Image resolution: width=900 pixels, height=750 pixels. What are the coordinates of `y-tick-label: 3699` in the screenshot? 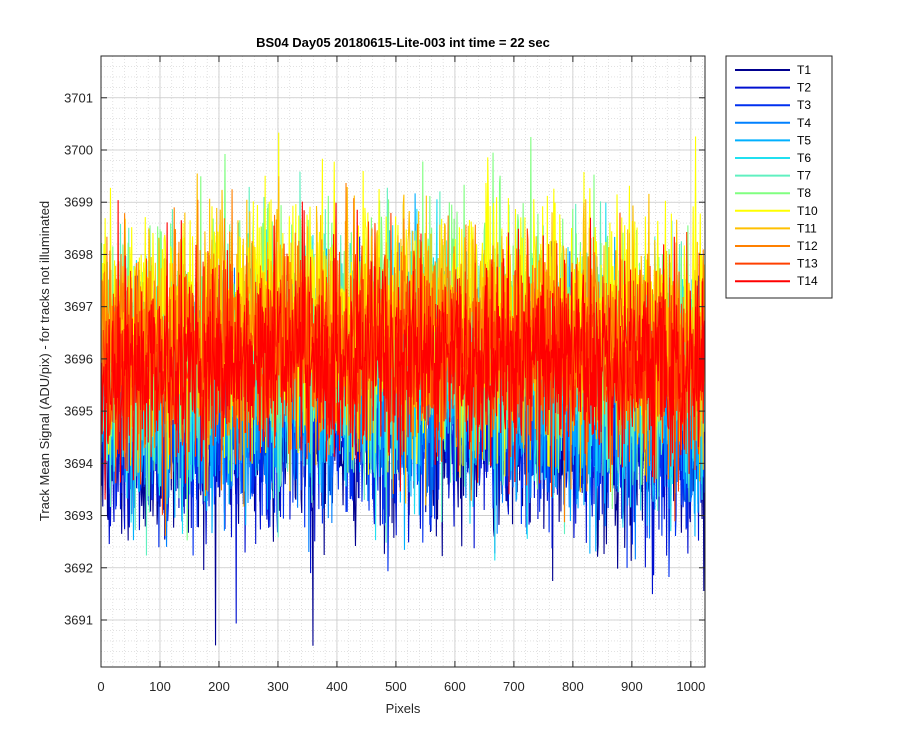 It's located at (78, 202).